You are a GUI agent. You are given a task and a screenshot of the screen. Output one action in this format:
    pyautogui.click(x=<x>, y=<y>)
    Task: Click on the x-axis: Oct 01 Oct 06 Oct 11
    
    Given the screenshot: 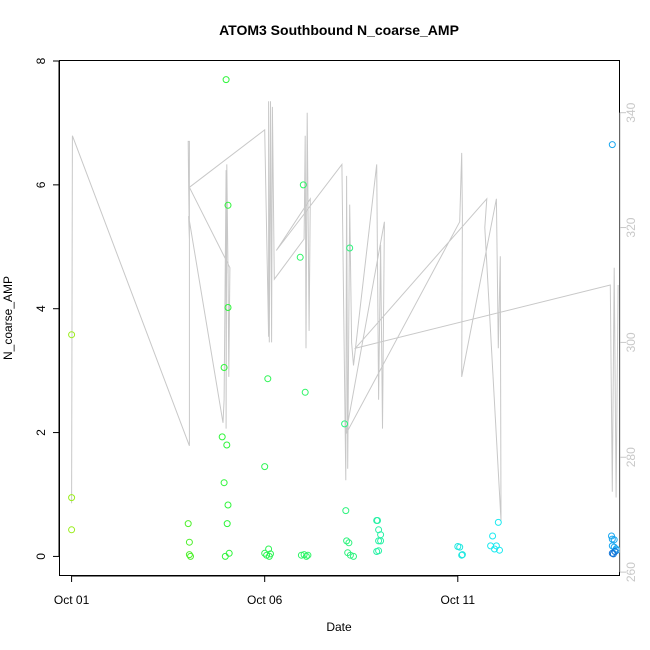 What is the action you would take?
    pyautogui.click(x=265, y=591)
    